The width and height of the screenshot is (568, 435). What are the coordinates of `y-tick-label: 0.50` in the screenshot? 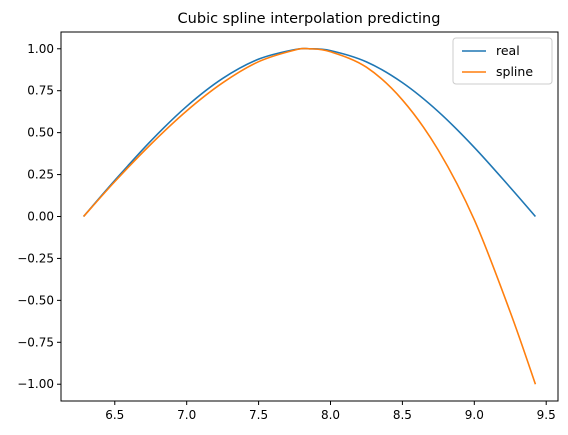 It's located at (40, 133).